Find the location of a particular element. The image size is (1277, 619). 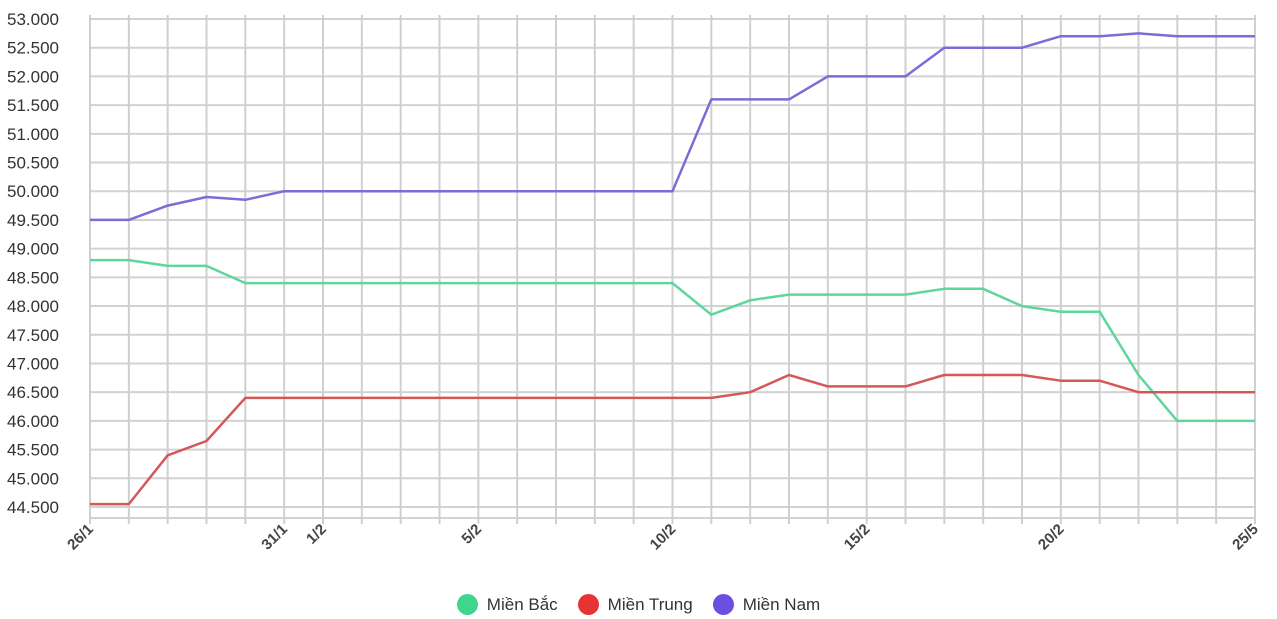

y-tick-label: 47.000 is located at coordinates (33, 363).